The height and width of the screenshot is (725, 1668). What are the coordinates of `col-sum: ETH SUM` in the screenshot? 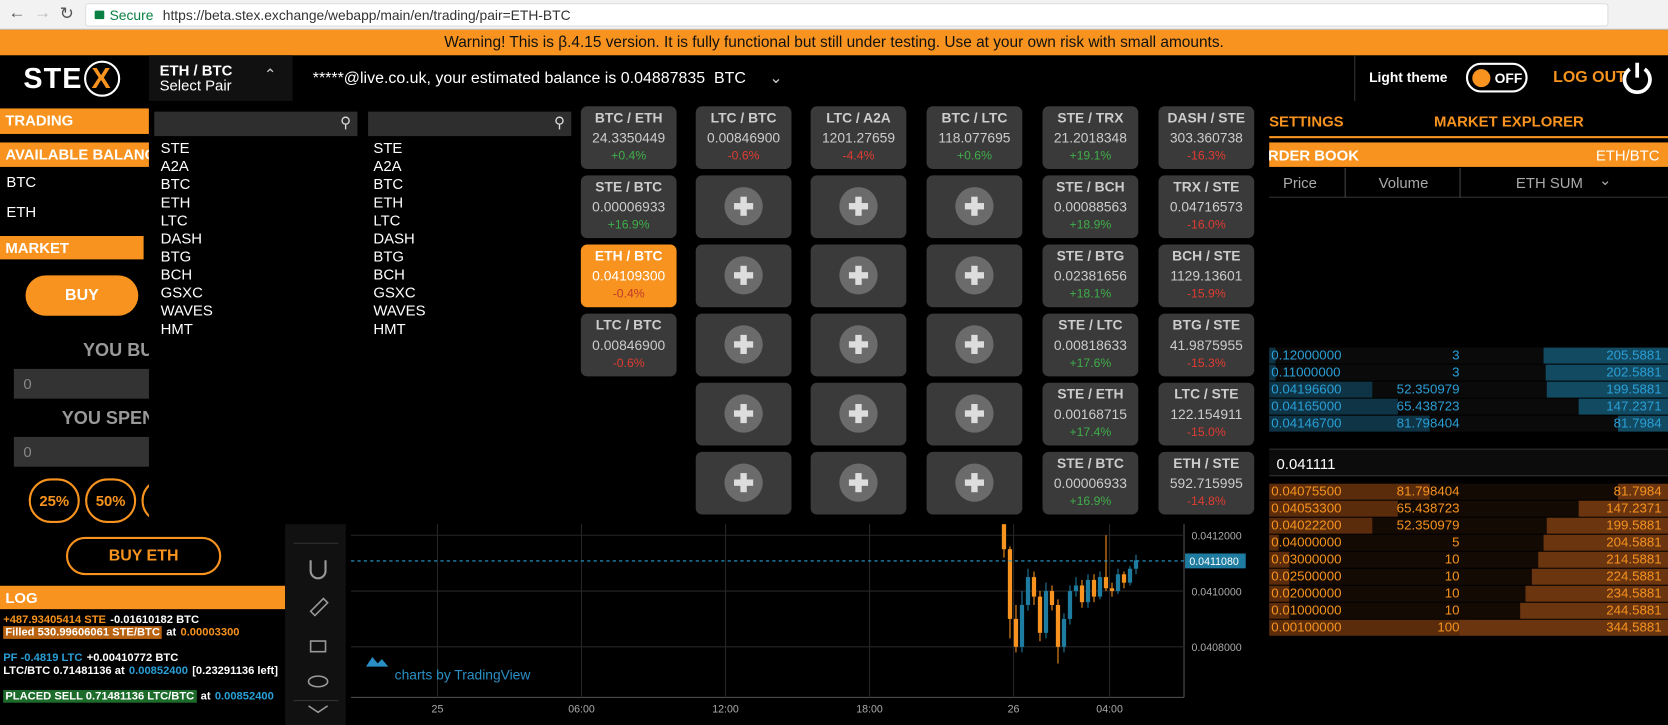 It's located at (1549, 183).